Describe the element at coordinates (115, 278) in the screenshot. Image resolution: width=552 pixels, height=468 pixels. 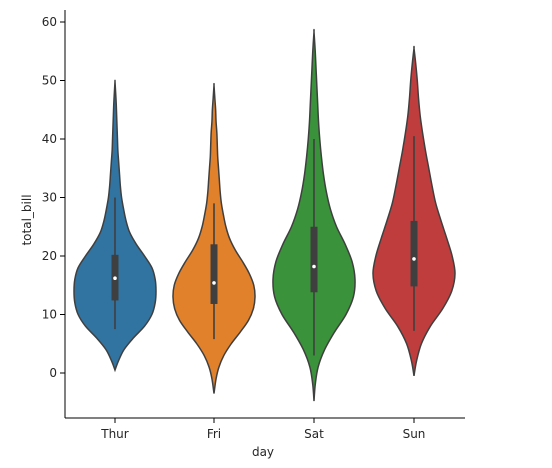
I see `median-dot-thur` at that location.